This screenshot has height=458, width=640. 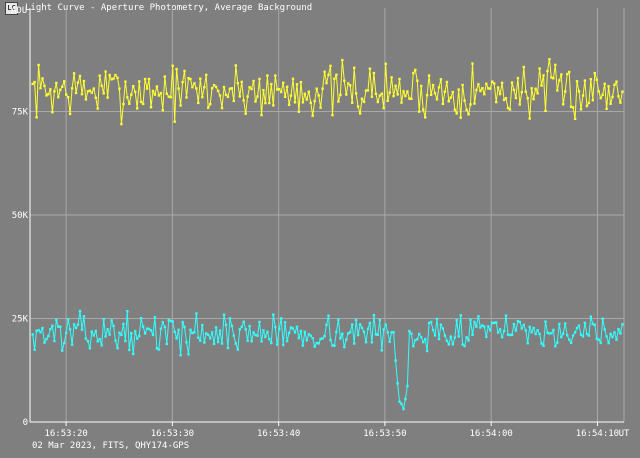 I want to click on y-tick-label: 75K, so click(x=20, y=113).